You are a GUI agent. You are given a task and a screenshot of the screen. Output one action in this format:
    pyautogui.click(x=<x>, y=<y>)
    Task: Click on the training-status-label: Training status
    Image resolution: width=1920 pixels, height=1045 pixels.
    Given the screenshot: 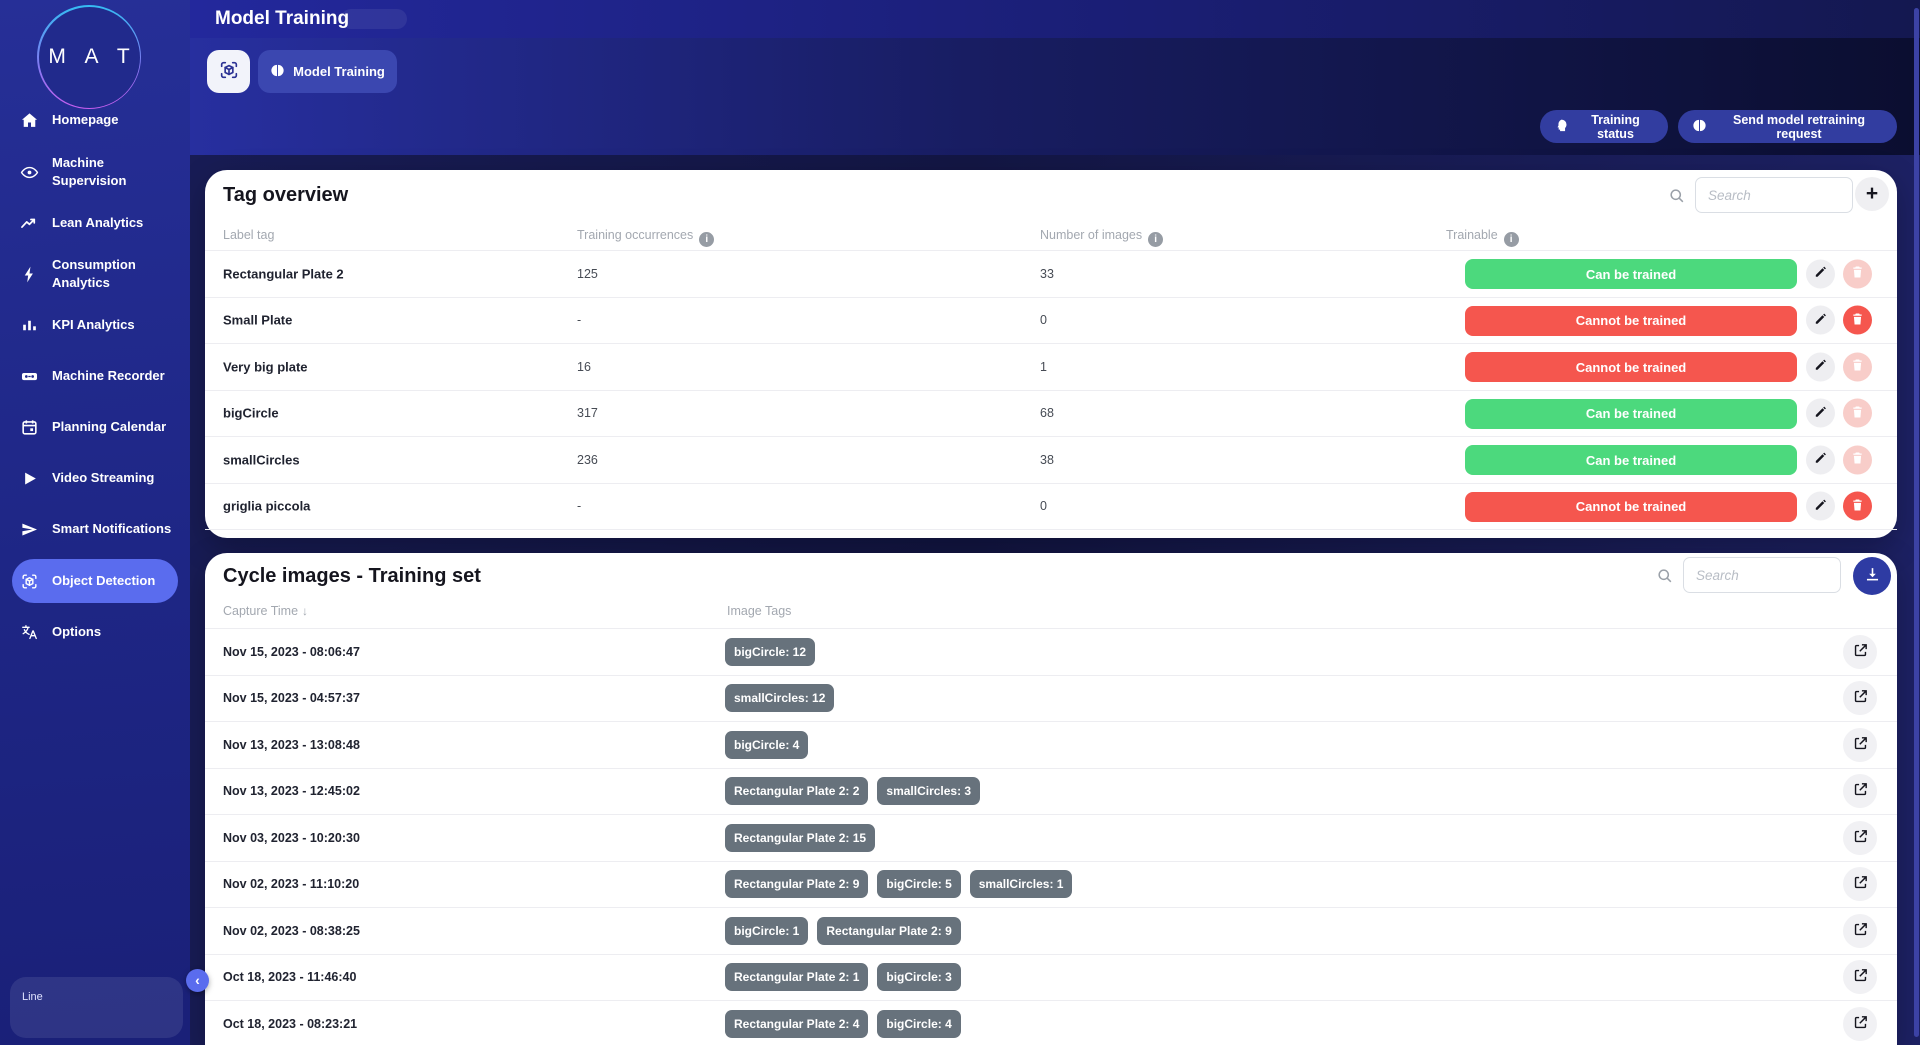 What is the action you would take?
    pyautogui.click(x=1615, y=126)
    